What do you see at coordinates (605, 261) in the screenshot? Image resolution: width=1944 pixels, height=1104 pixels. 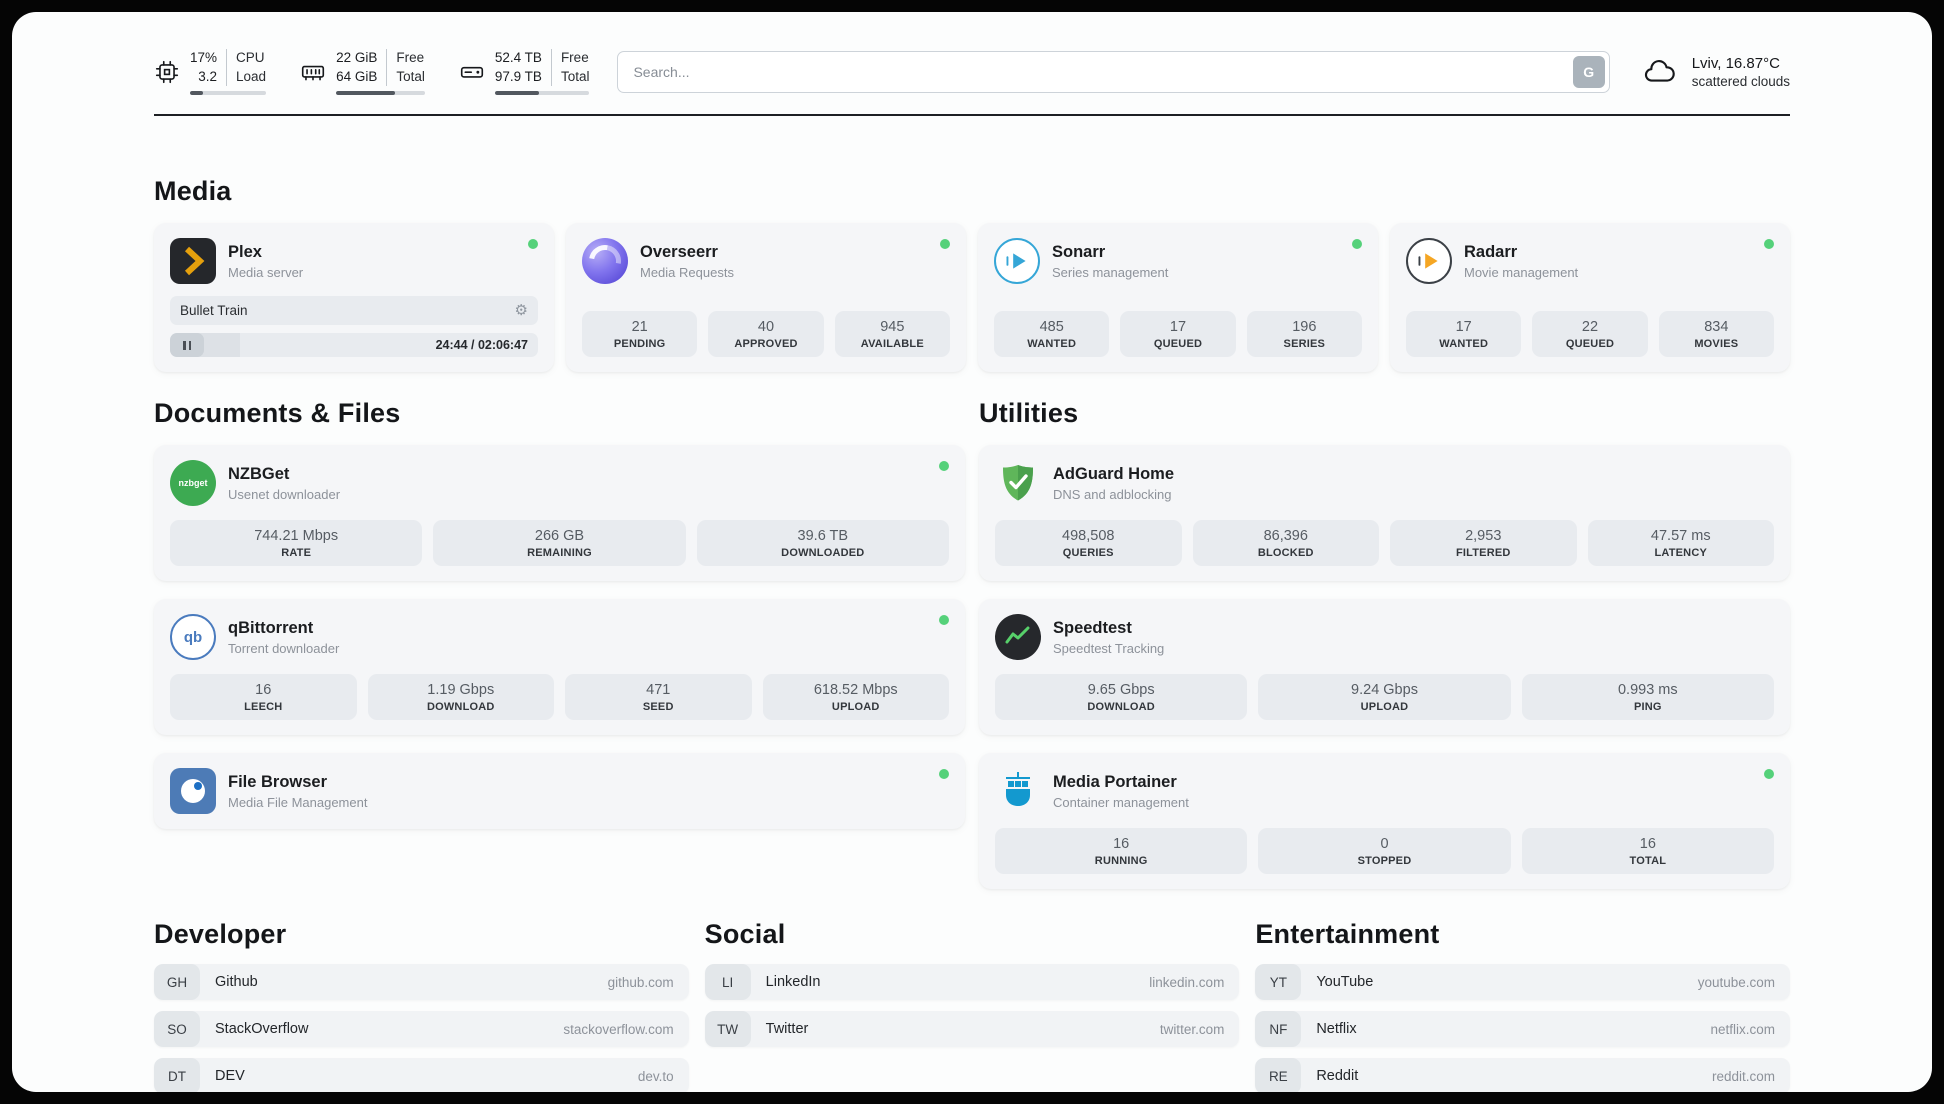 I see `overseerr-icon` at bounding box center [605, 261].